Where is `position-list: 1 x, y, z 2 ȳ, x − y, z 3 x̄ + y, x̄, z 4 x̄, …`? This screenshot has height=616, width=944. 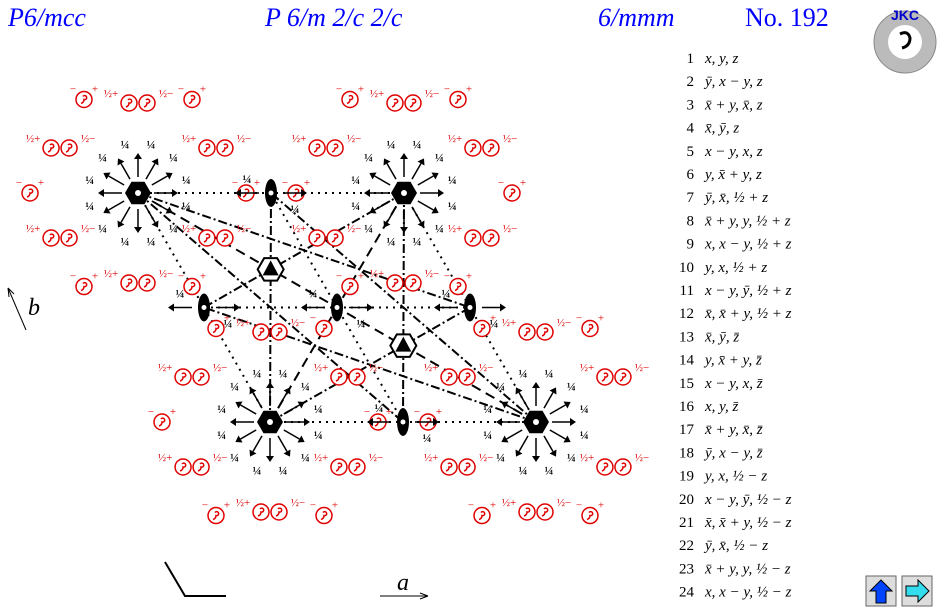
position-list: 1 x, y, z 2 ȳ, x − y, z 3 x̄ + y, x̄, z 4 x̄, … is located at coordinates (735, 326).